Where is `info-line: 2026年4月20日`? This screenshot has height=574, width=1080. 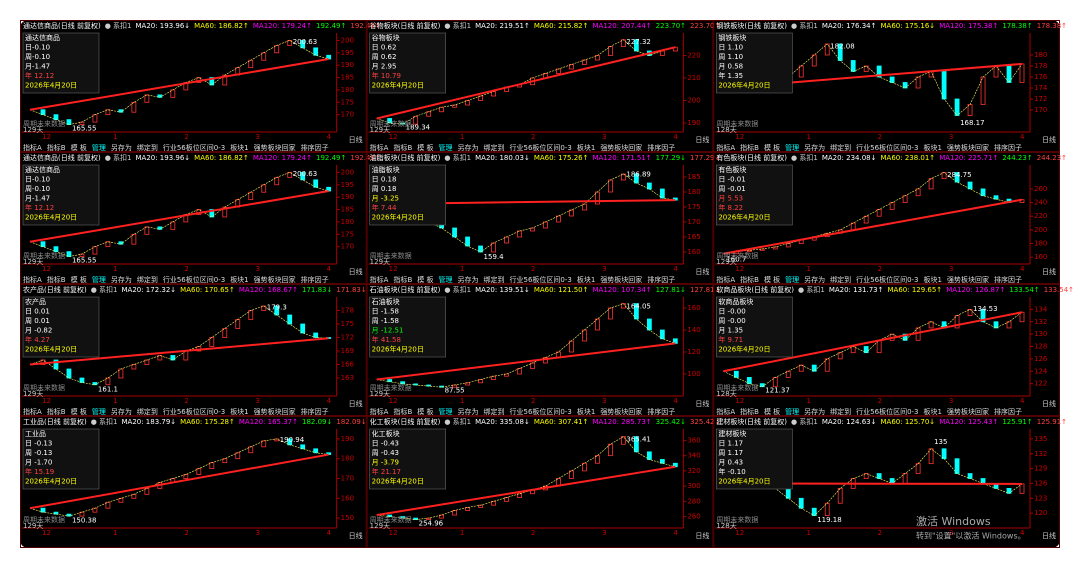 info-line: 2026年4月20日 is located at coordinates (51, 481).